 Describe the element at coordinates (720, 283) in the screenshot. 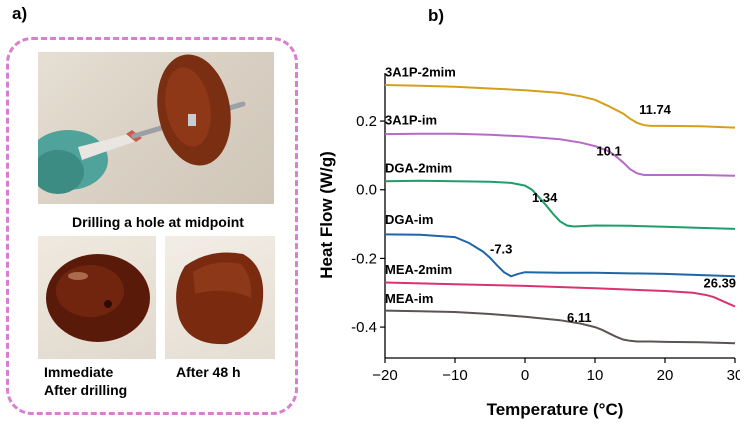

I see `annotation-label: 26.39` at that location.